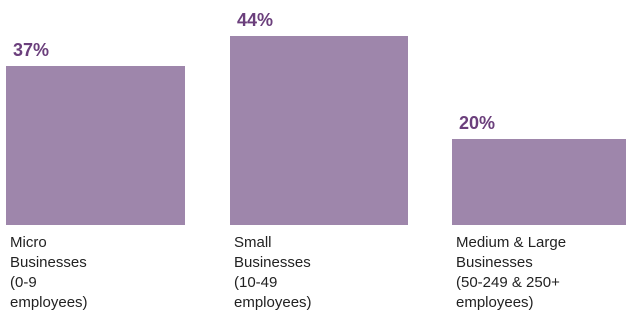 This screenshot has height=321, width=626. What do you see at coordinates (95, 145) in the screenshot?
I see `bar-micro` at bounding box center [95, 145].